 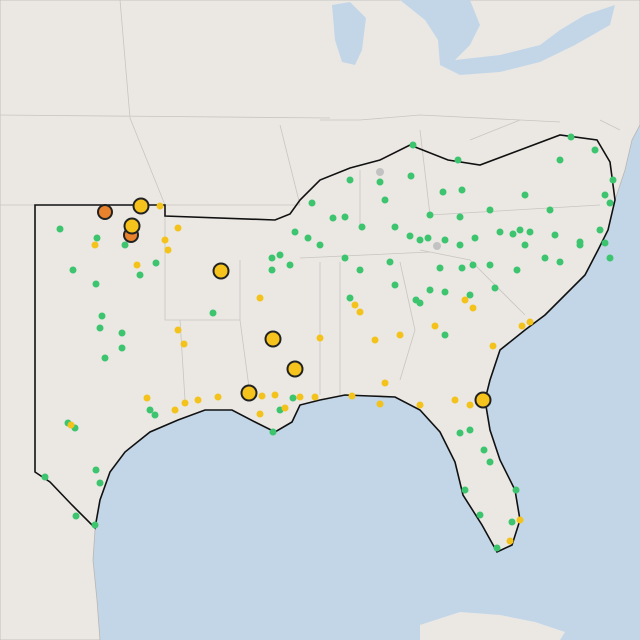 I want to click on marker-orange, so click(x=105, y=212).